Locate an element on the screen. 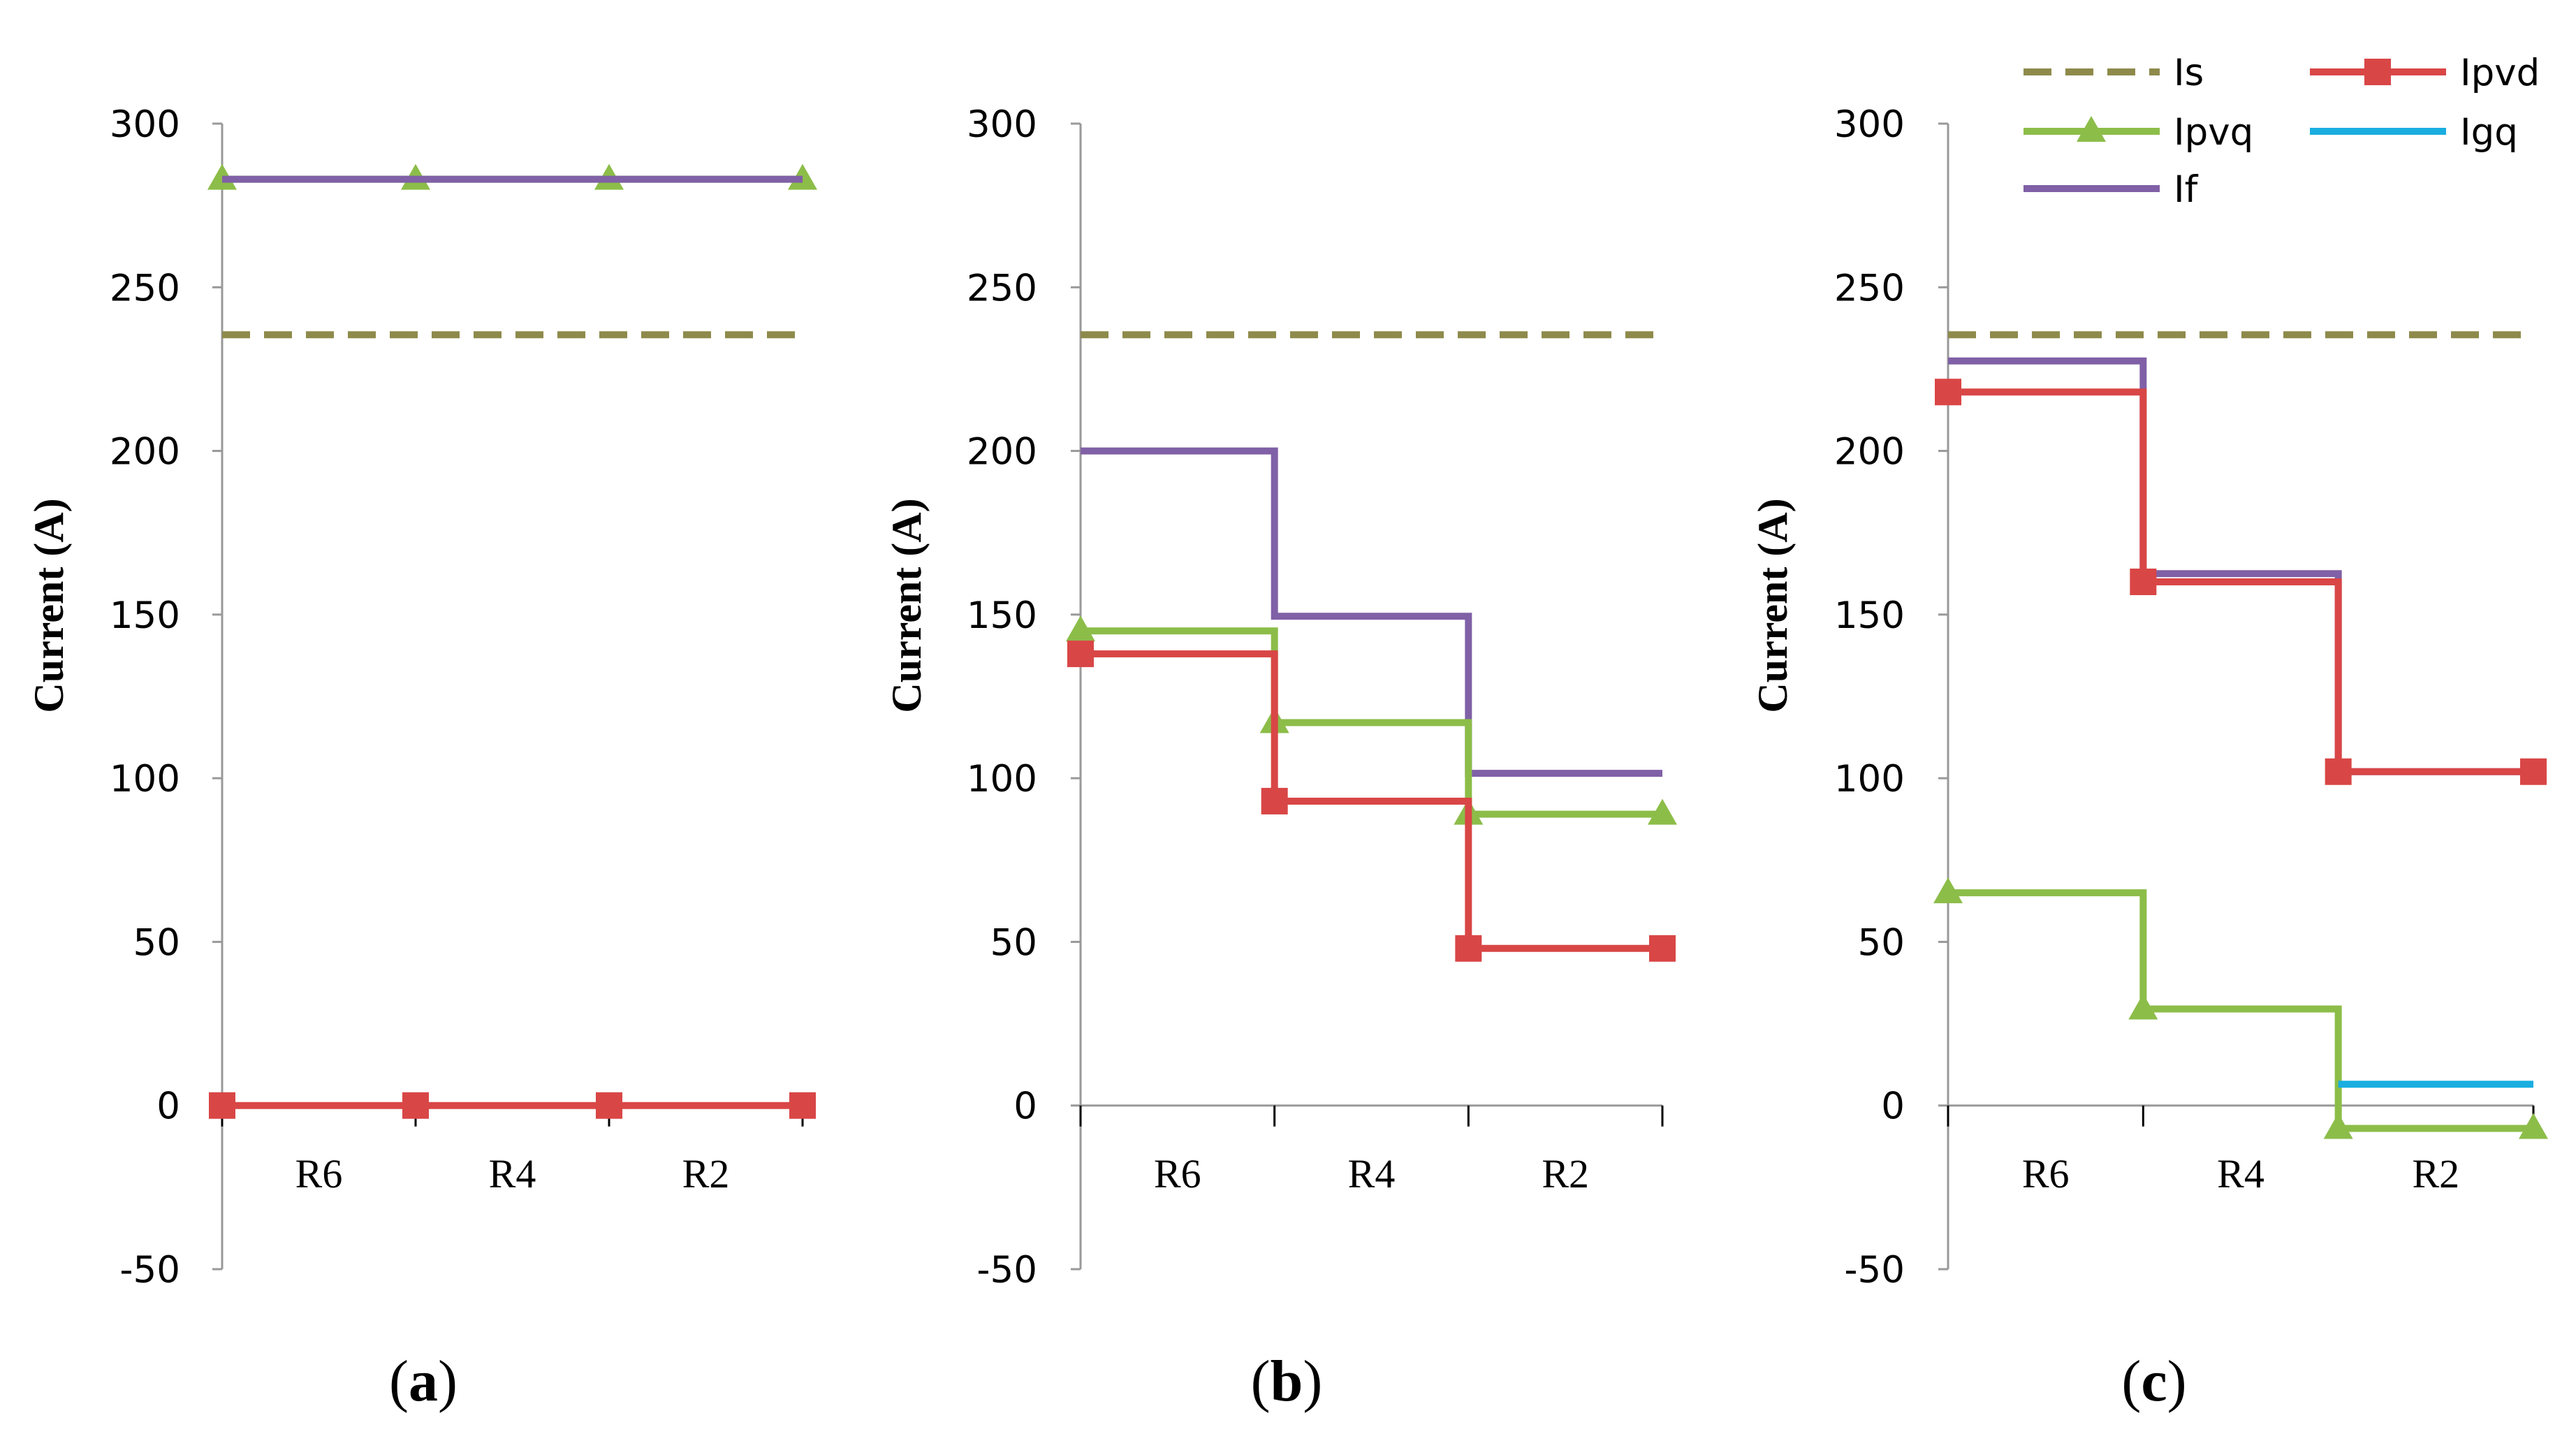  legend-label-Ipvq: Ipvq is located at coordinates (2213, 132).